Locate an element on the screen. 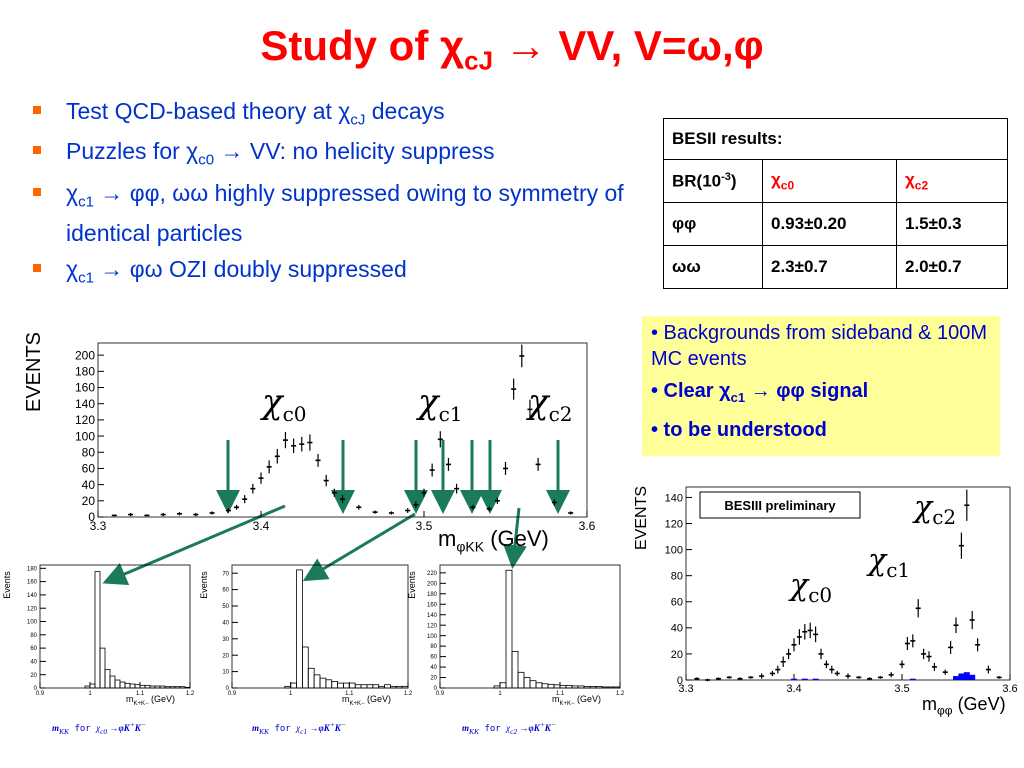  y-tick-label: 80 is located at coordinates (677, 577).